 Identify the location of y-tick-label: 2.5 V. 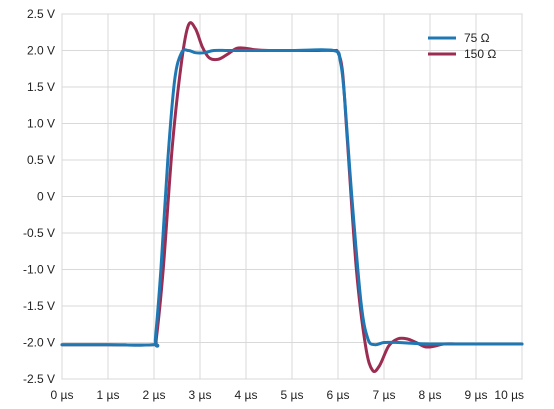
(41, 14).